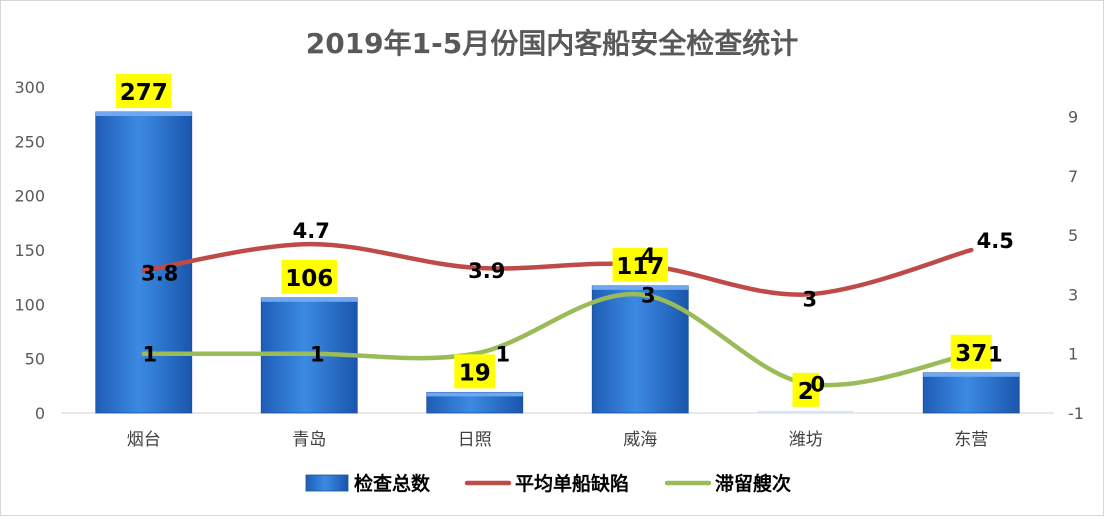 Image resolution: width=1104 pixels, height=520 pixels. Describe the element at coordinates (753, 483) in the screenshot. I see `legend-label: 滞留艘次` at that location.